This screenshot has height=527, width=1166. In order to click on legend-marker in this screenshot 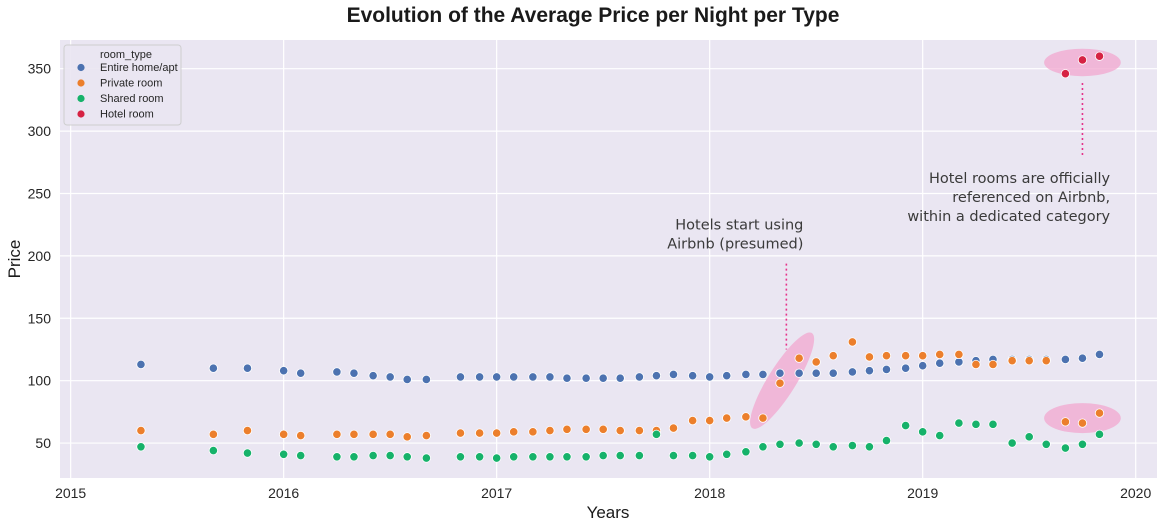, I will do `click(81, 114)`.